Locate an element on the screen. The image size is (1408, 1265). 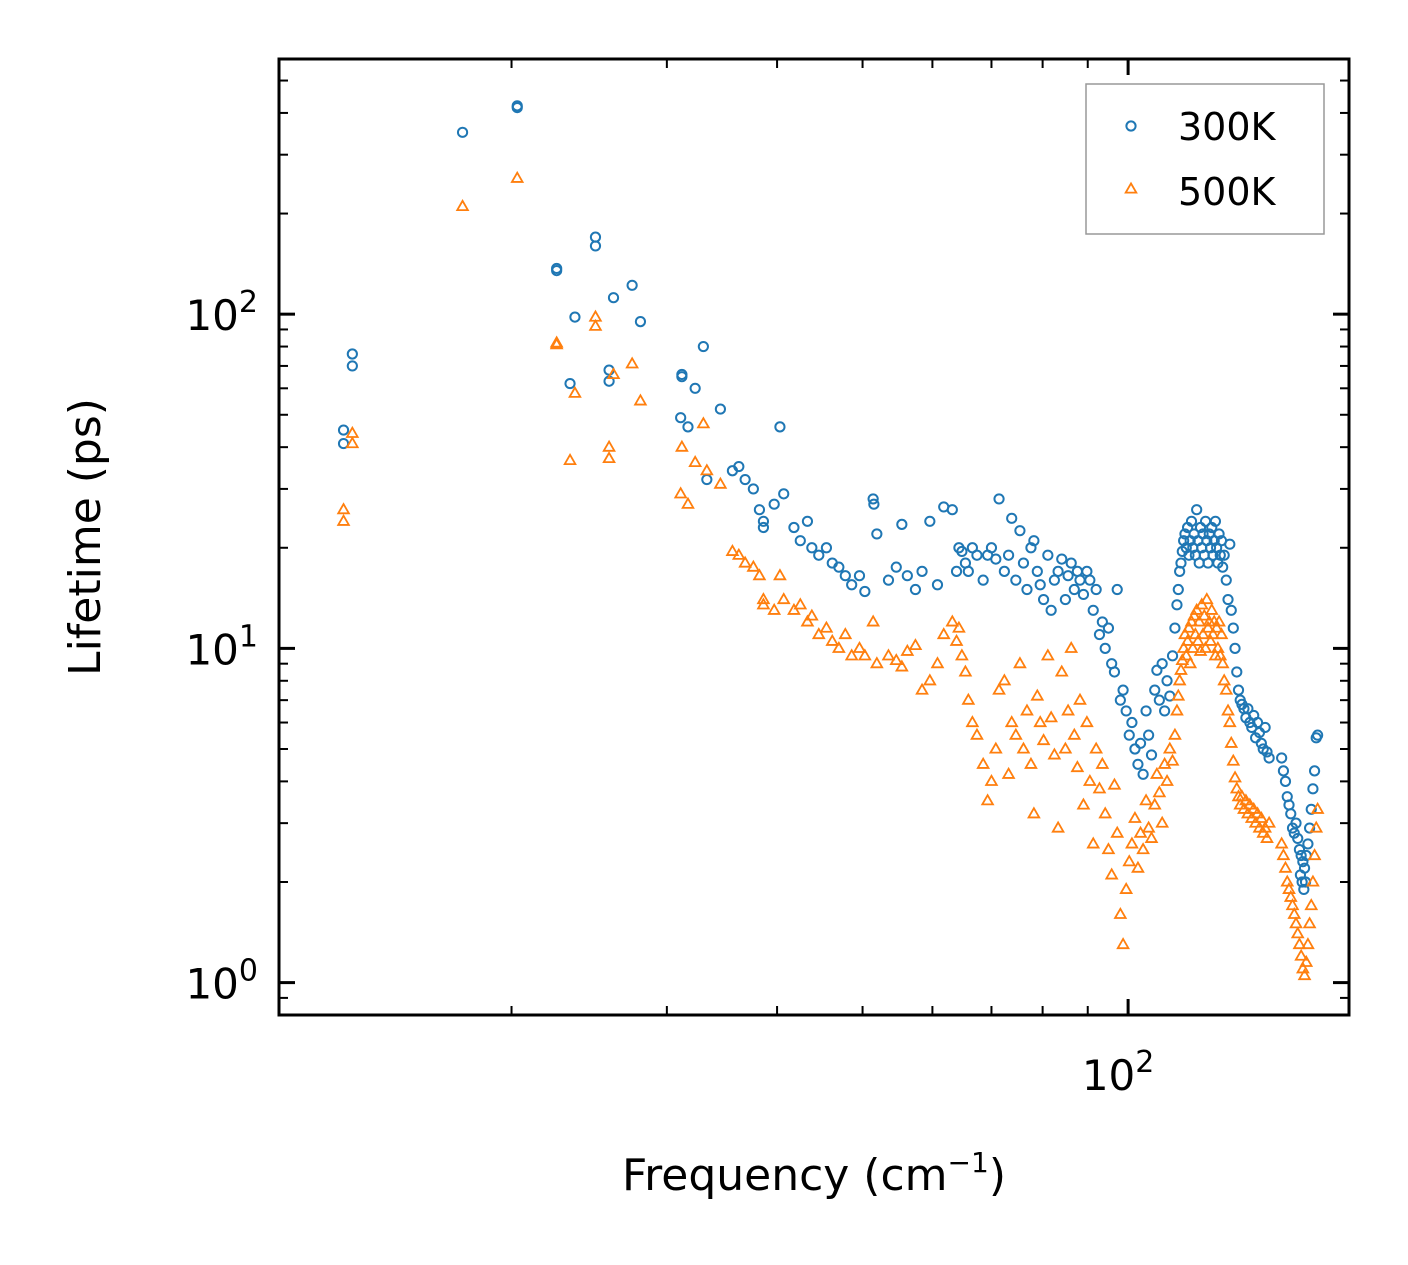
legend-box is located at coordinates (1205, 159).